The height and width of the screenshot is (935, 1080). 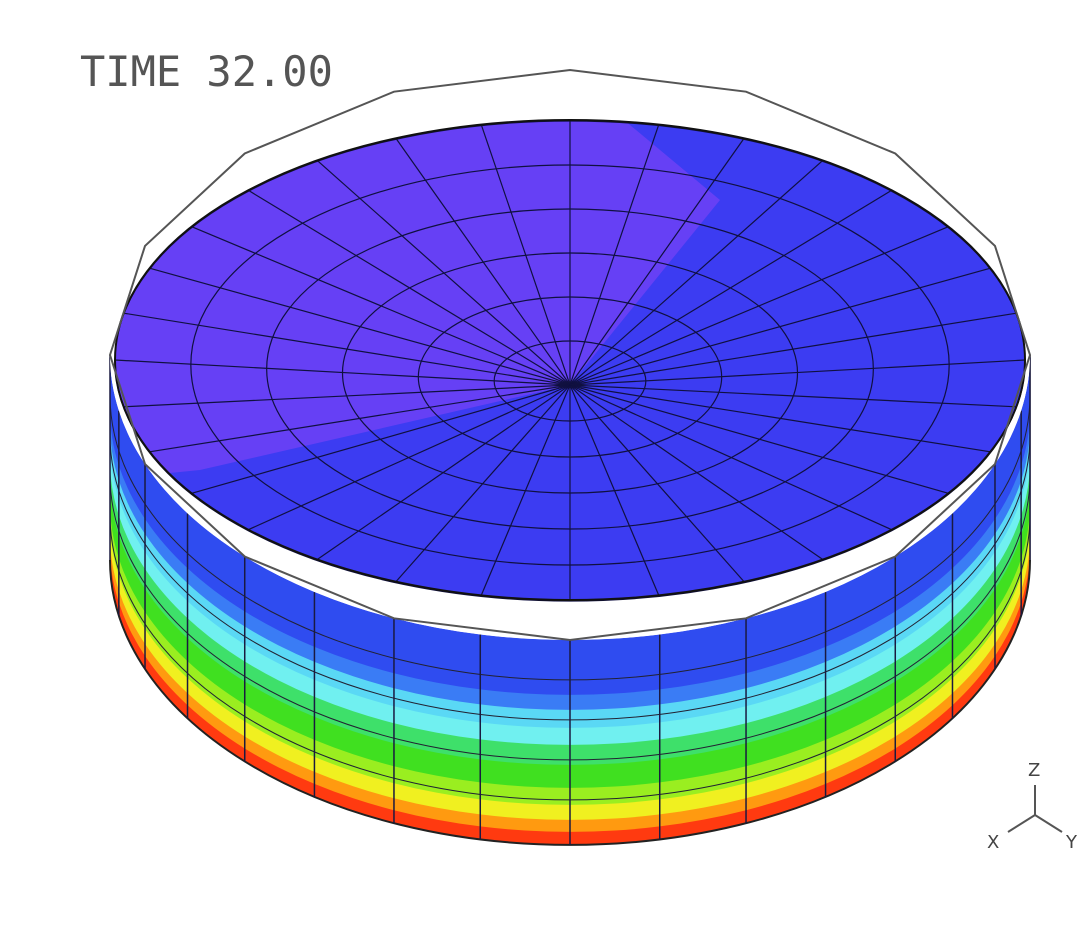 What do you see at coordinates (1034, 770) in the screenshot?
I see `z-label: Z` at bounding box center [1034, 770].